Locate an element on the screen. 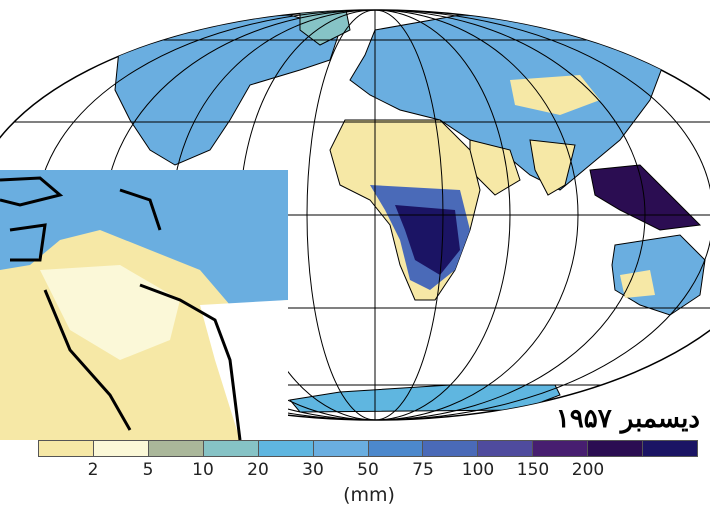  legend-tick-label: 30 is located at coordinates (313, 470).